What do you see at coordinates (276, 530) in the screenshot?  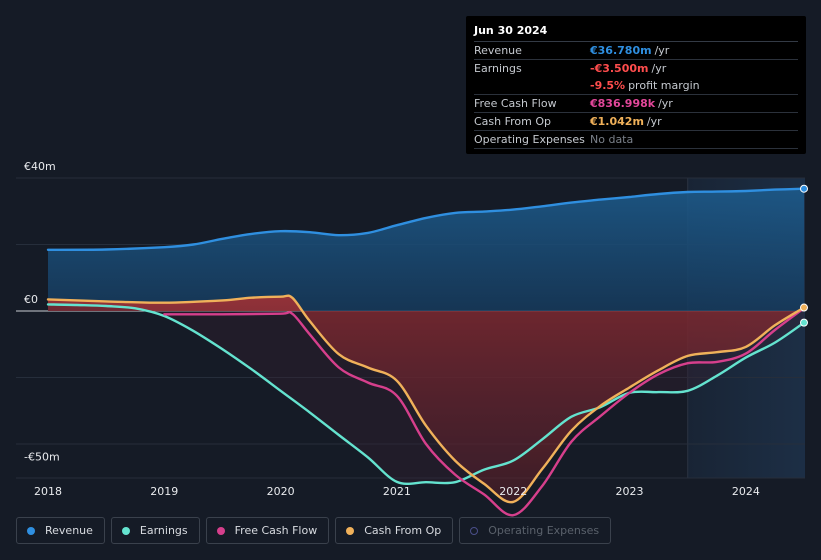 I see `legend-label: Free Cash Flow` at bounding box center [276, 530].